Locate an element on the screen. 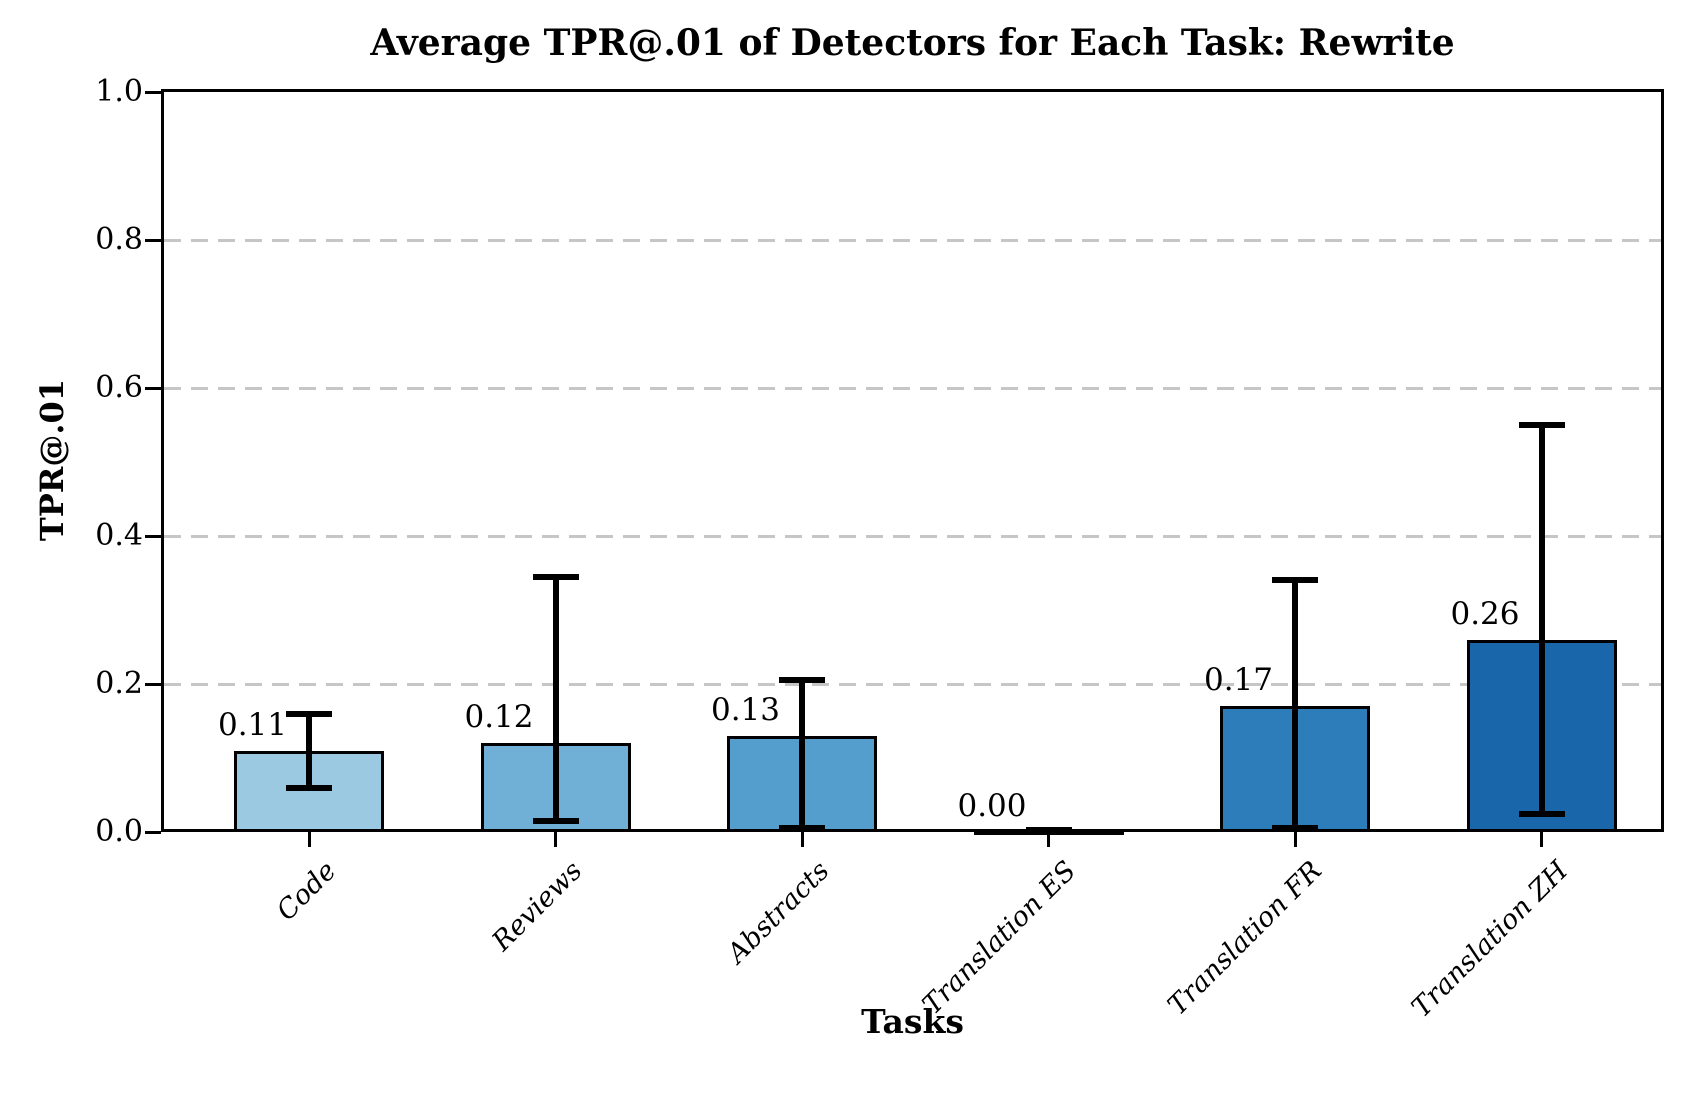  y-tick-label: 0.8 is located at coordinates (119, 239).